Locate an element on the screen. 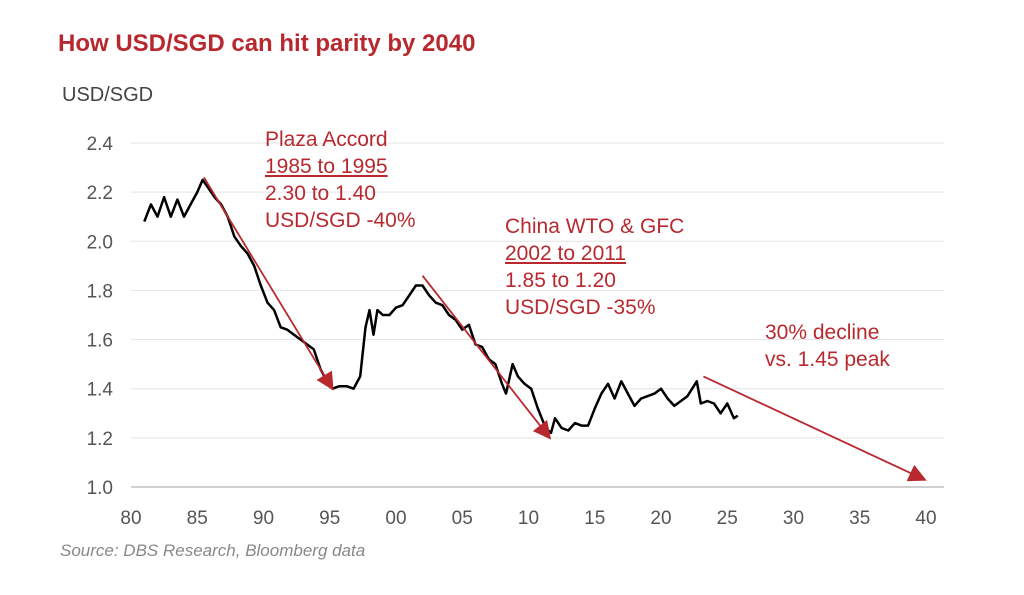 The height and width of the screenshot is (595, 1024). x-tick-label: 40 is located at coordinates (925, 518).